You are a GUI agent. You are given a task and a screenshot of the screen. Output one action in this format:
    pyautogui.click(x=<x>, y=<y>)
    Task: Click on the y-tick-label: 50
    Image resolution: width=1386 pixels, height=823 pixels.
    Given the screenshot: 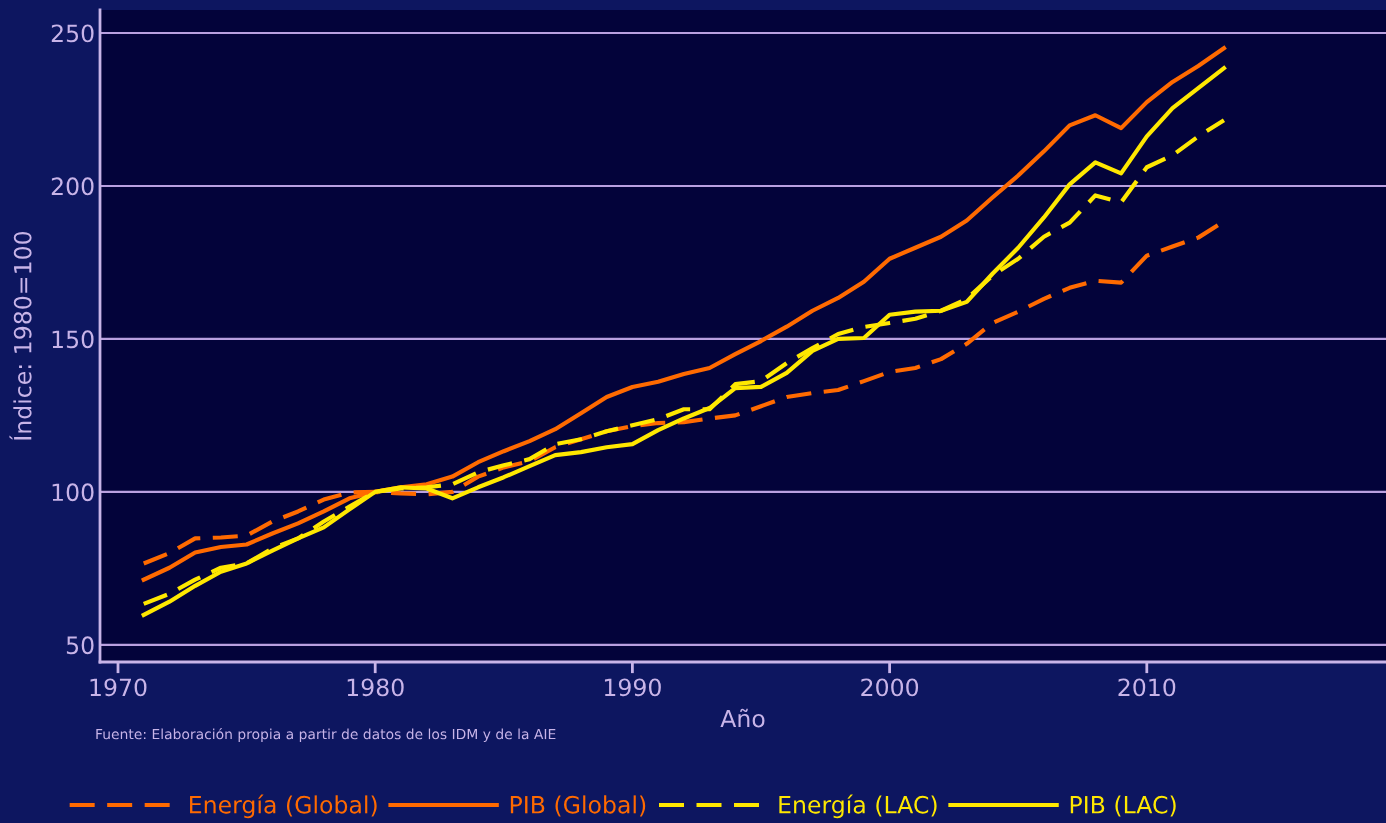 What is the action you would take?
    pyautogui.click(x=80, y=645)
    